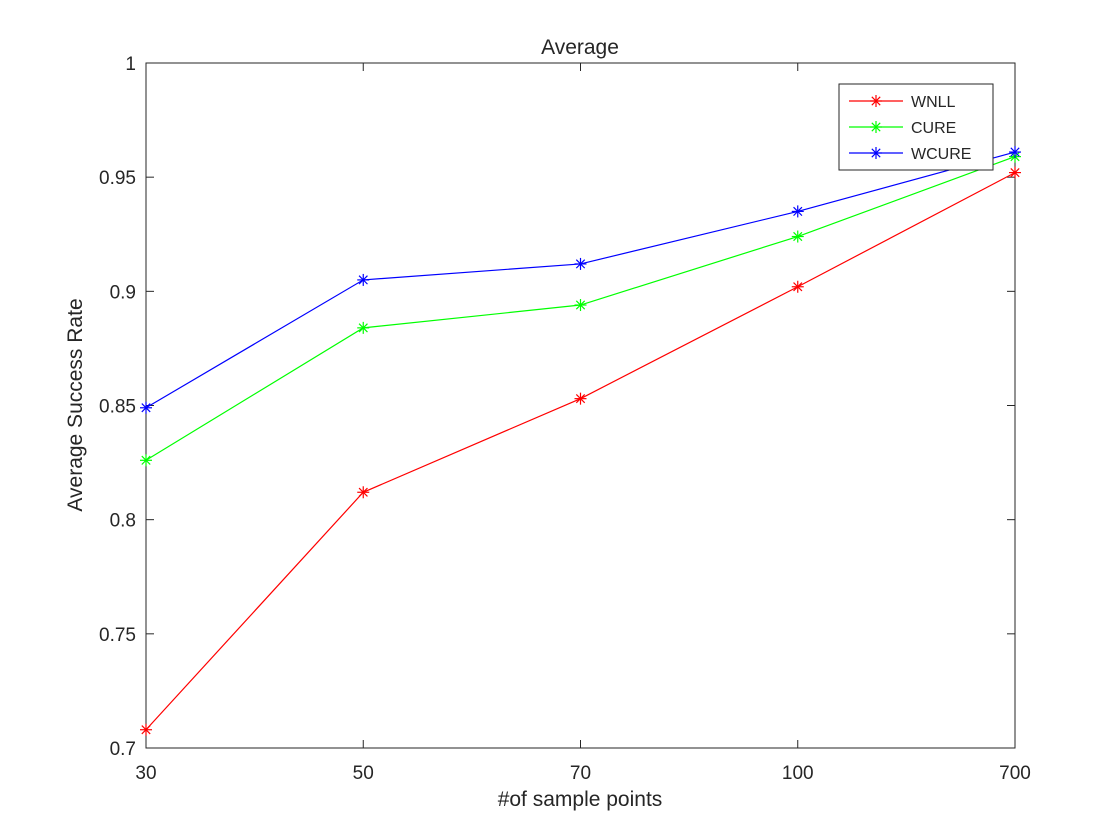 The image size is (1120, 840). I want to click on y-tick-label: 1, so click(130, 64).